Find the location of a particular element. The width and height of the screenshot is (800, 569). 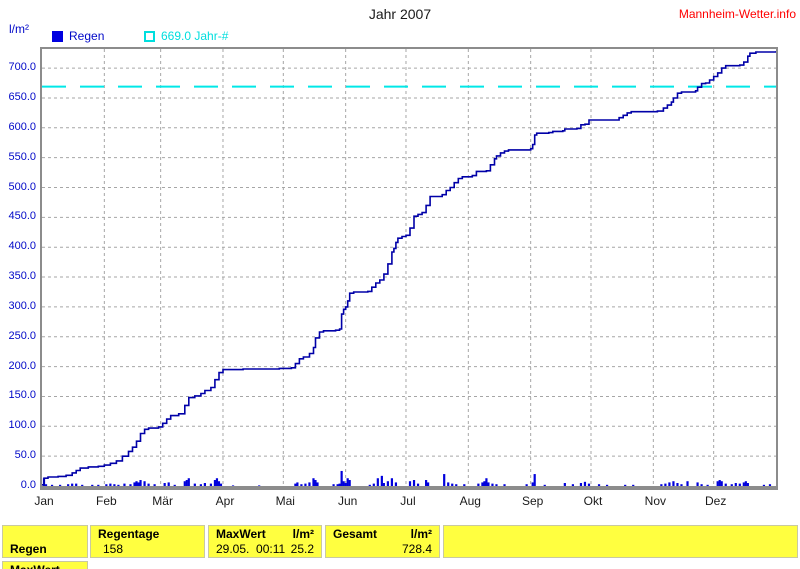

legend-regen-label: Regen is located at coordinates (87, 36).